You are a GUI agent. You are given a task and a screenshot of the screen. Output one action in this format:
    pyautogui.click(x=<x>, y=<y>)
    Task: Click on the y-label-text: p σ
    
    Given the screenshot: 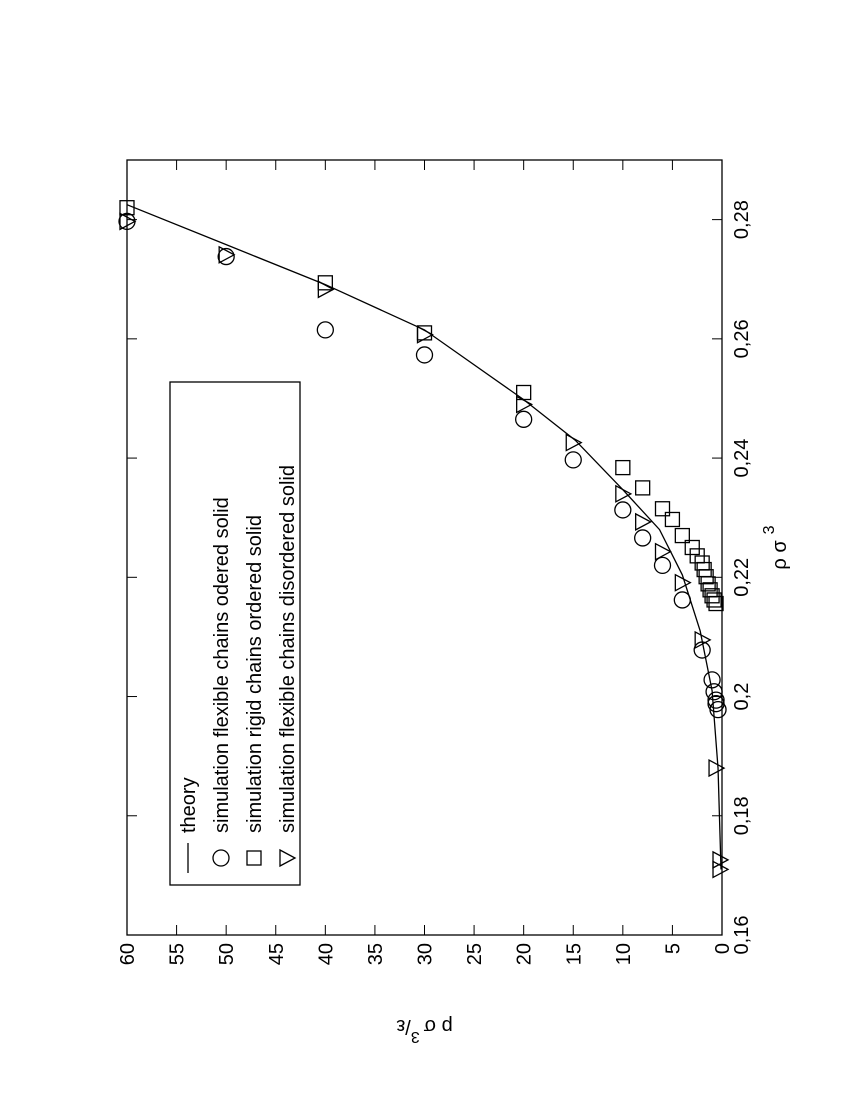 What is the action you would take?
    pyautogui.click(x=438, y=1026)
    